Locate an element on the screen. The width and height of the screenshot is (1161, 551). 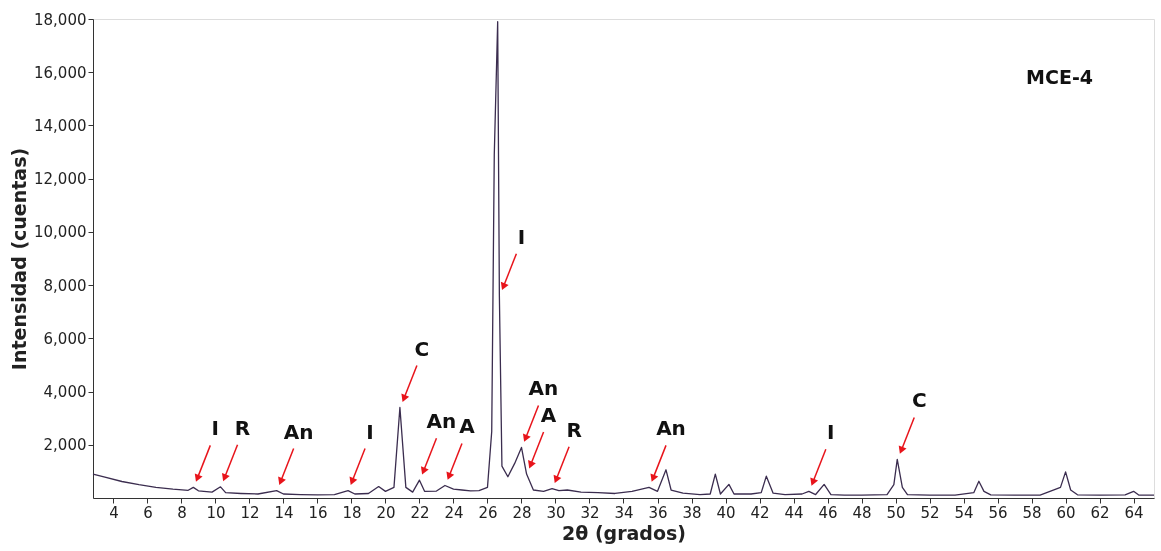
x-tick-label: 54 is located at coordinates (964, 512).